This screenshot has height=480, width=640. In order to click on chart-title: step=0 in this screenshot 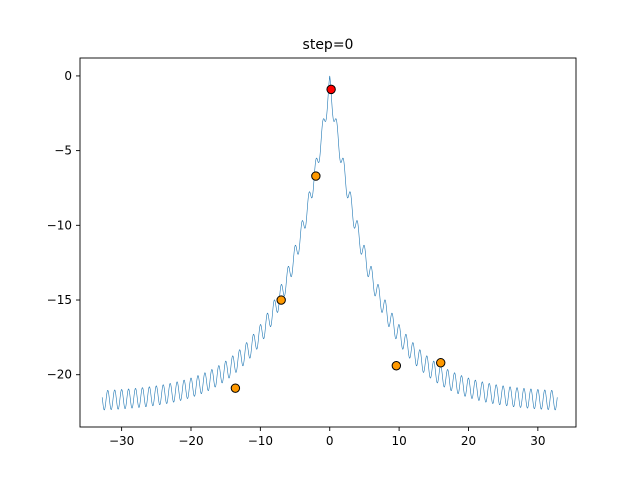, I will do `click(328, 45)`.